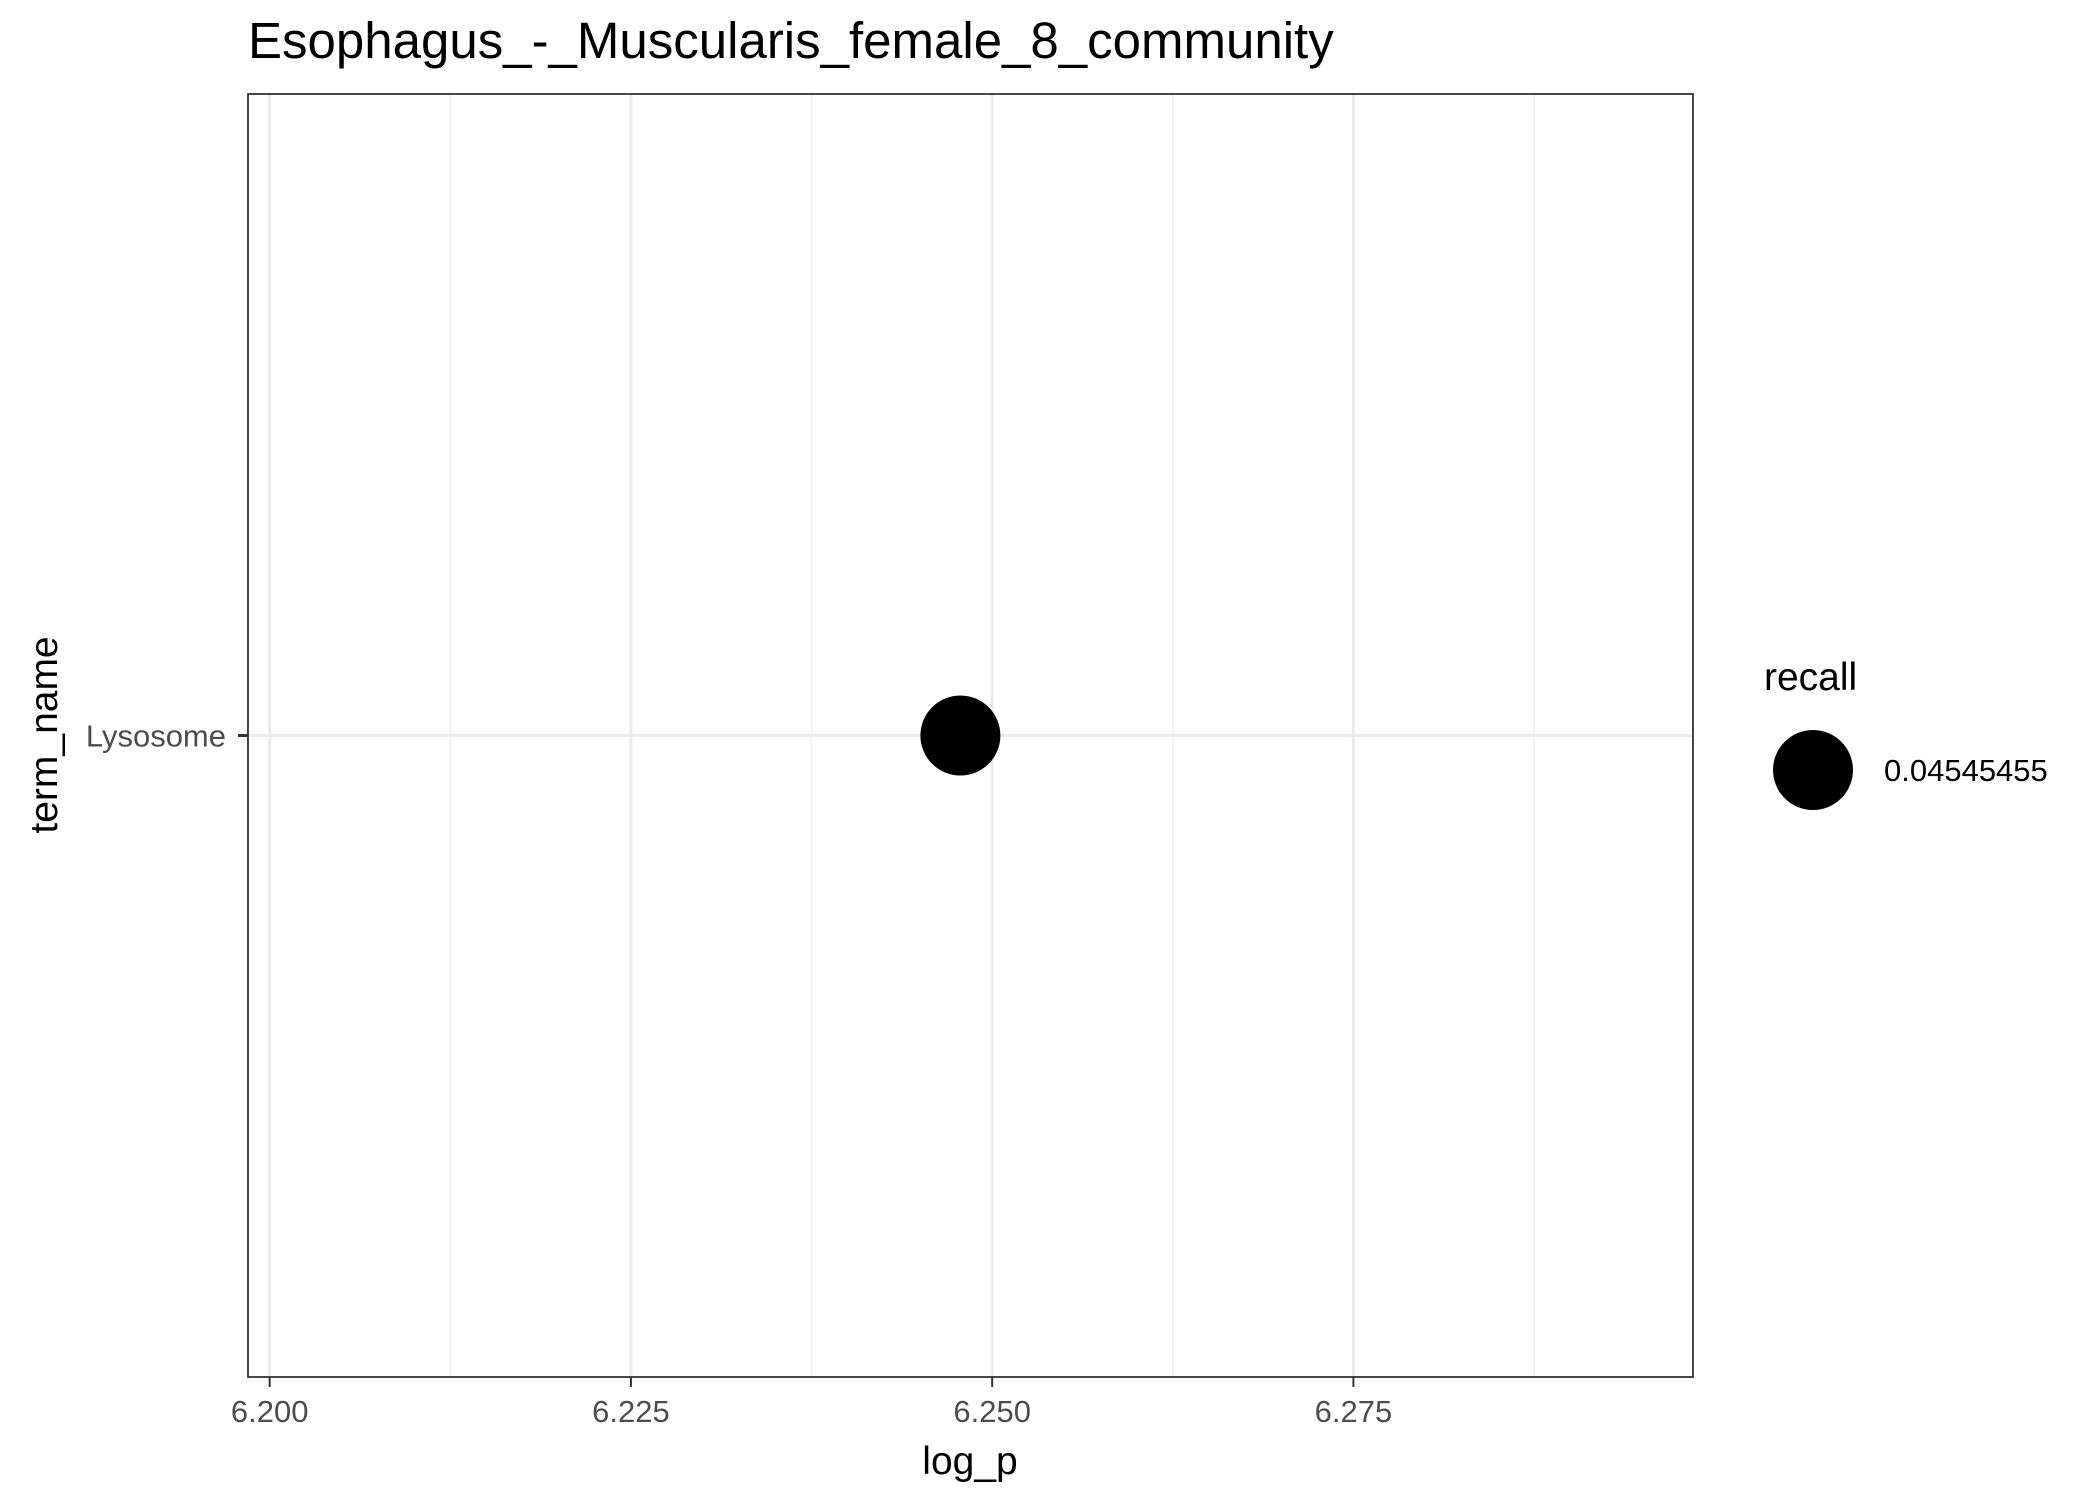 The width and height of the screenshot is (2100, 1499). What do you see at coordinates (1813, 770) in the screenshot?
I see `legend-key` at bounding box center [1813, 770].